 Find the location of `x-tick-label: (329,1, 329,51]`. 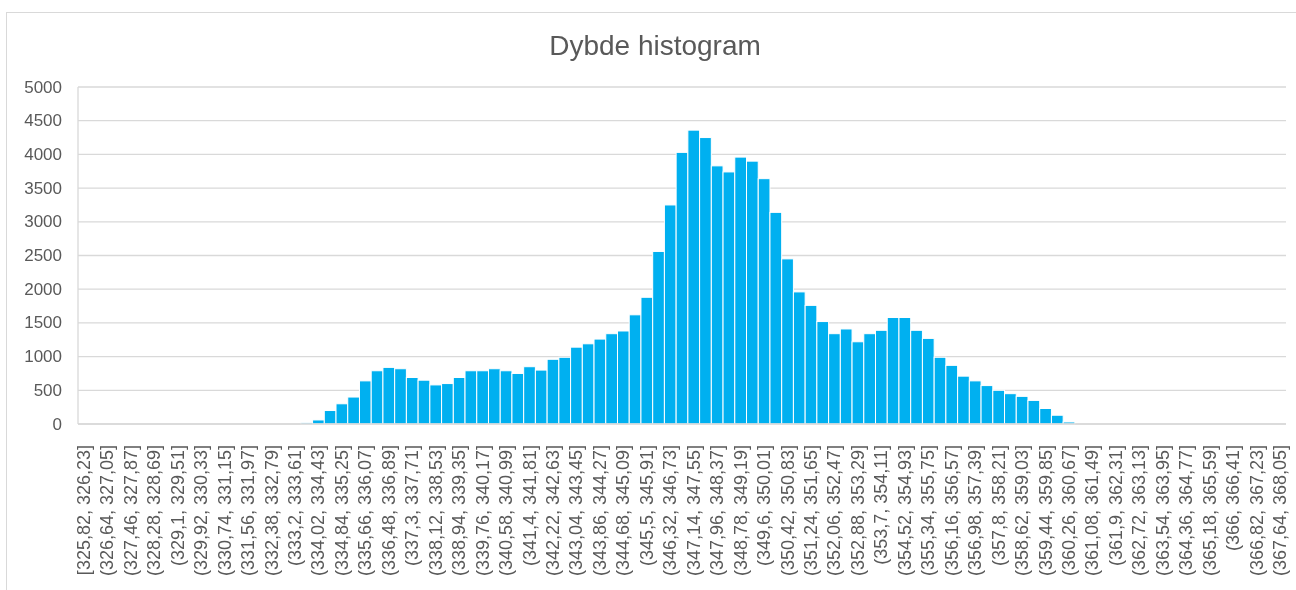

x-tick-label: (329,1, 329,51] is located at coordinates (177, 506).